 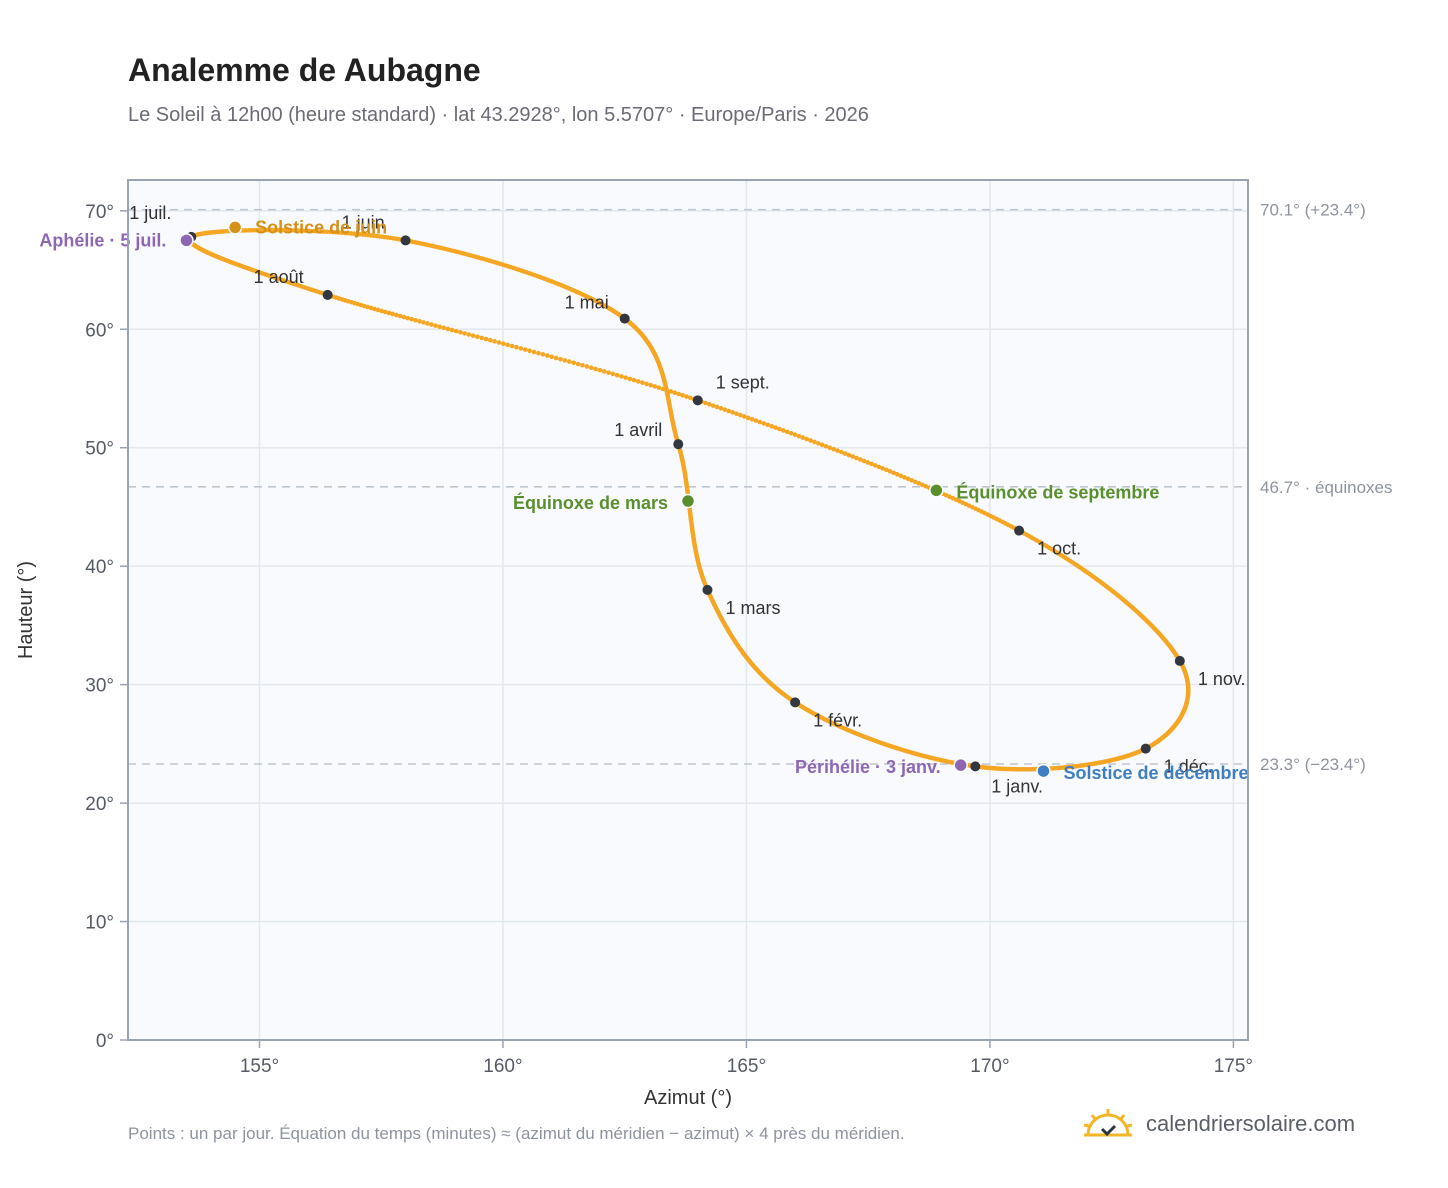 I want to click on month-marker-label: 1 févr., so click(x=837, y=720).